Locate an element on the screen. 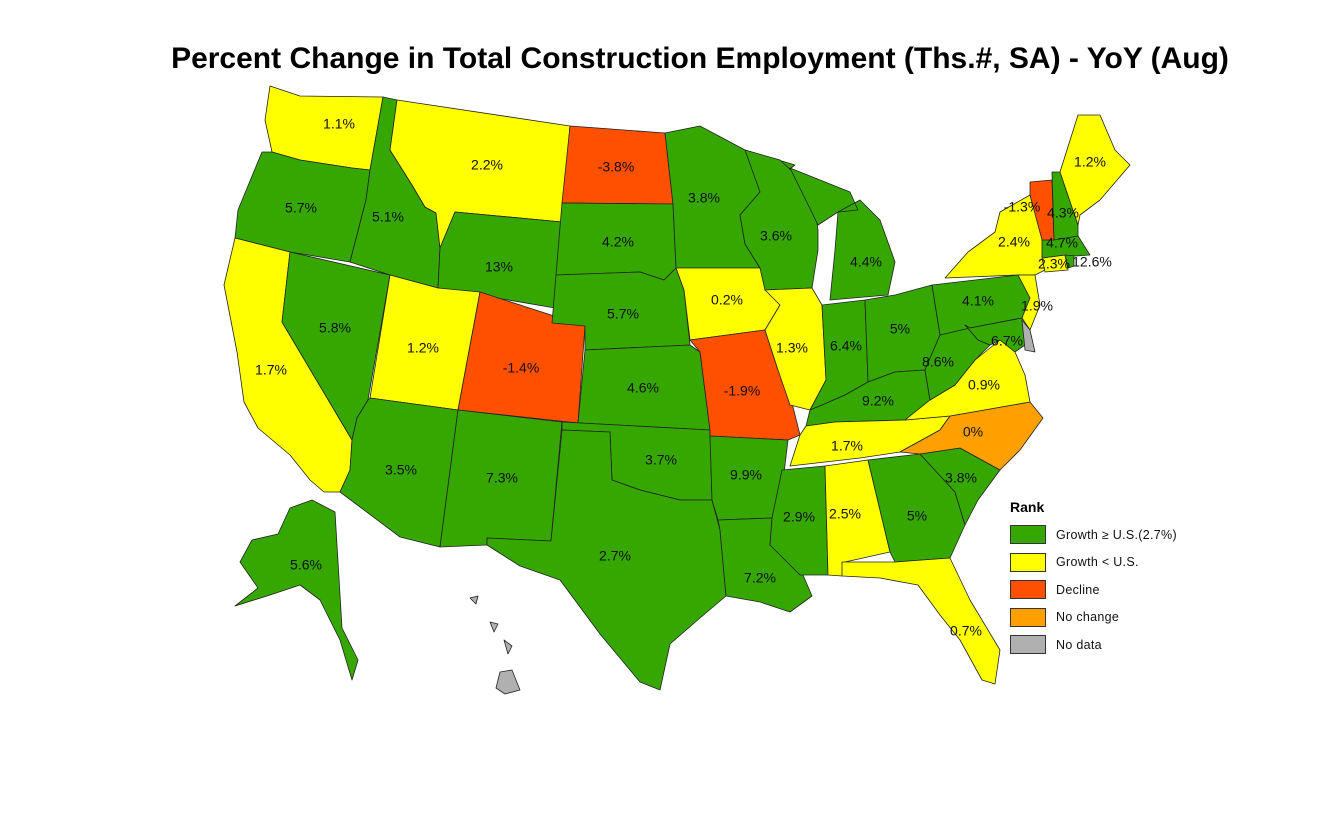 The width and height of the screenshot is (1344, 816). label-az: 3.5% is located at coordinates (401, 470).